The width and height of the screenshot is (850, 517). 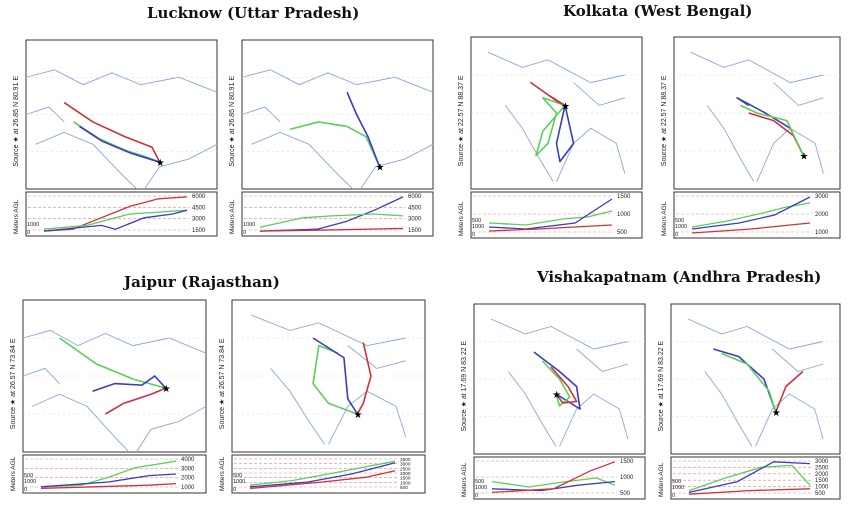 I want to click on y-tick-label: 4000, so click(x=188, y=460).